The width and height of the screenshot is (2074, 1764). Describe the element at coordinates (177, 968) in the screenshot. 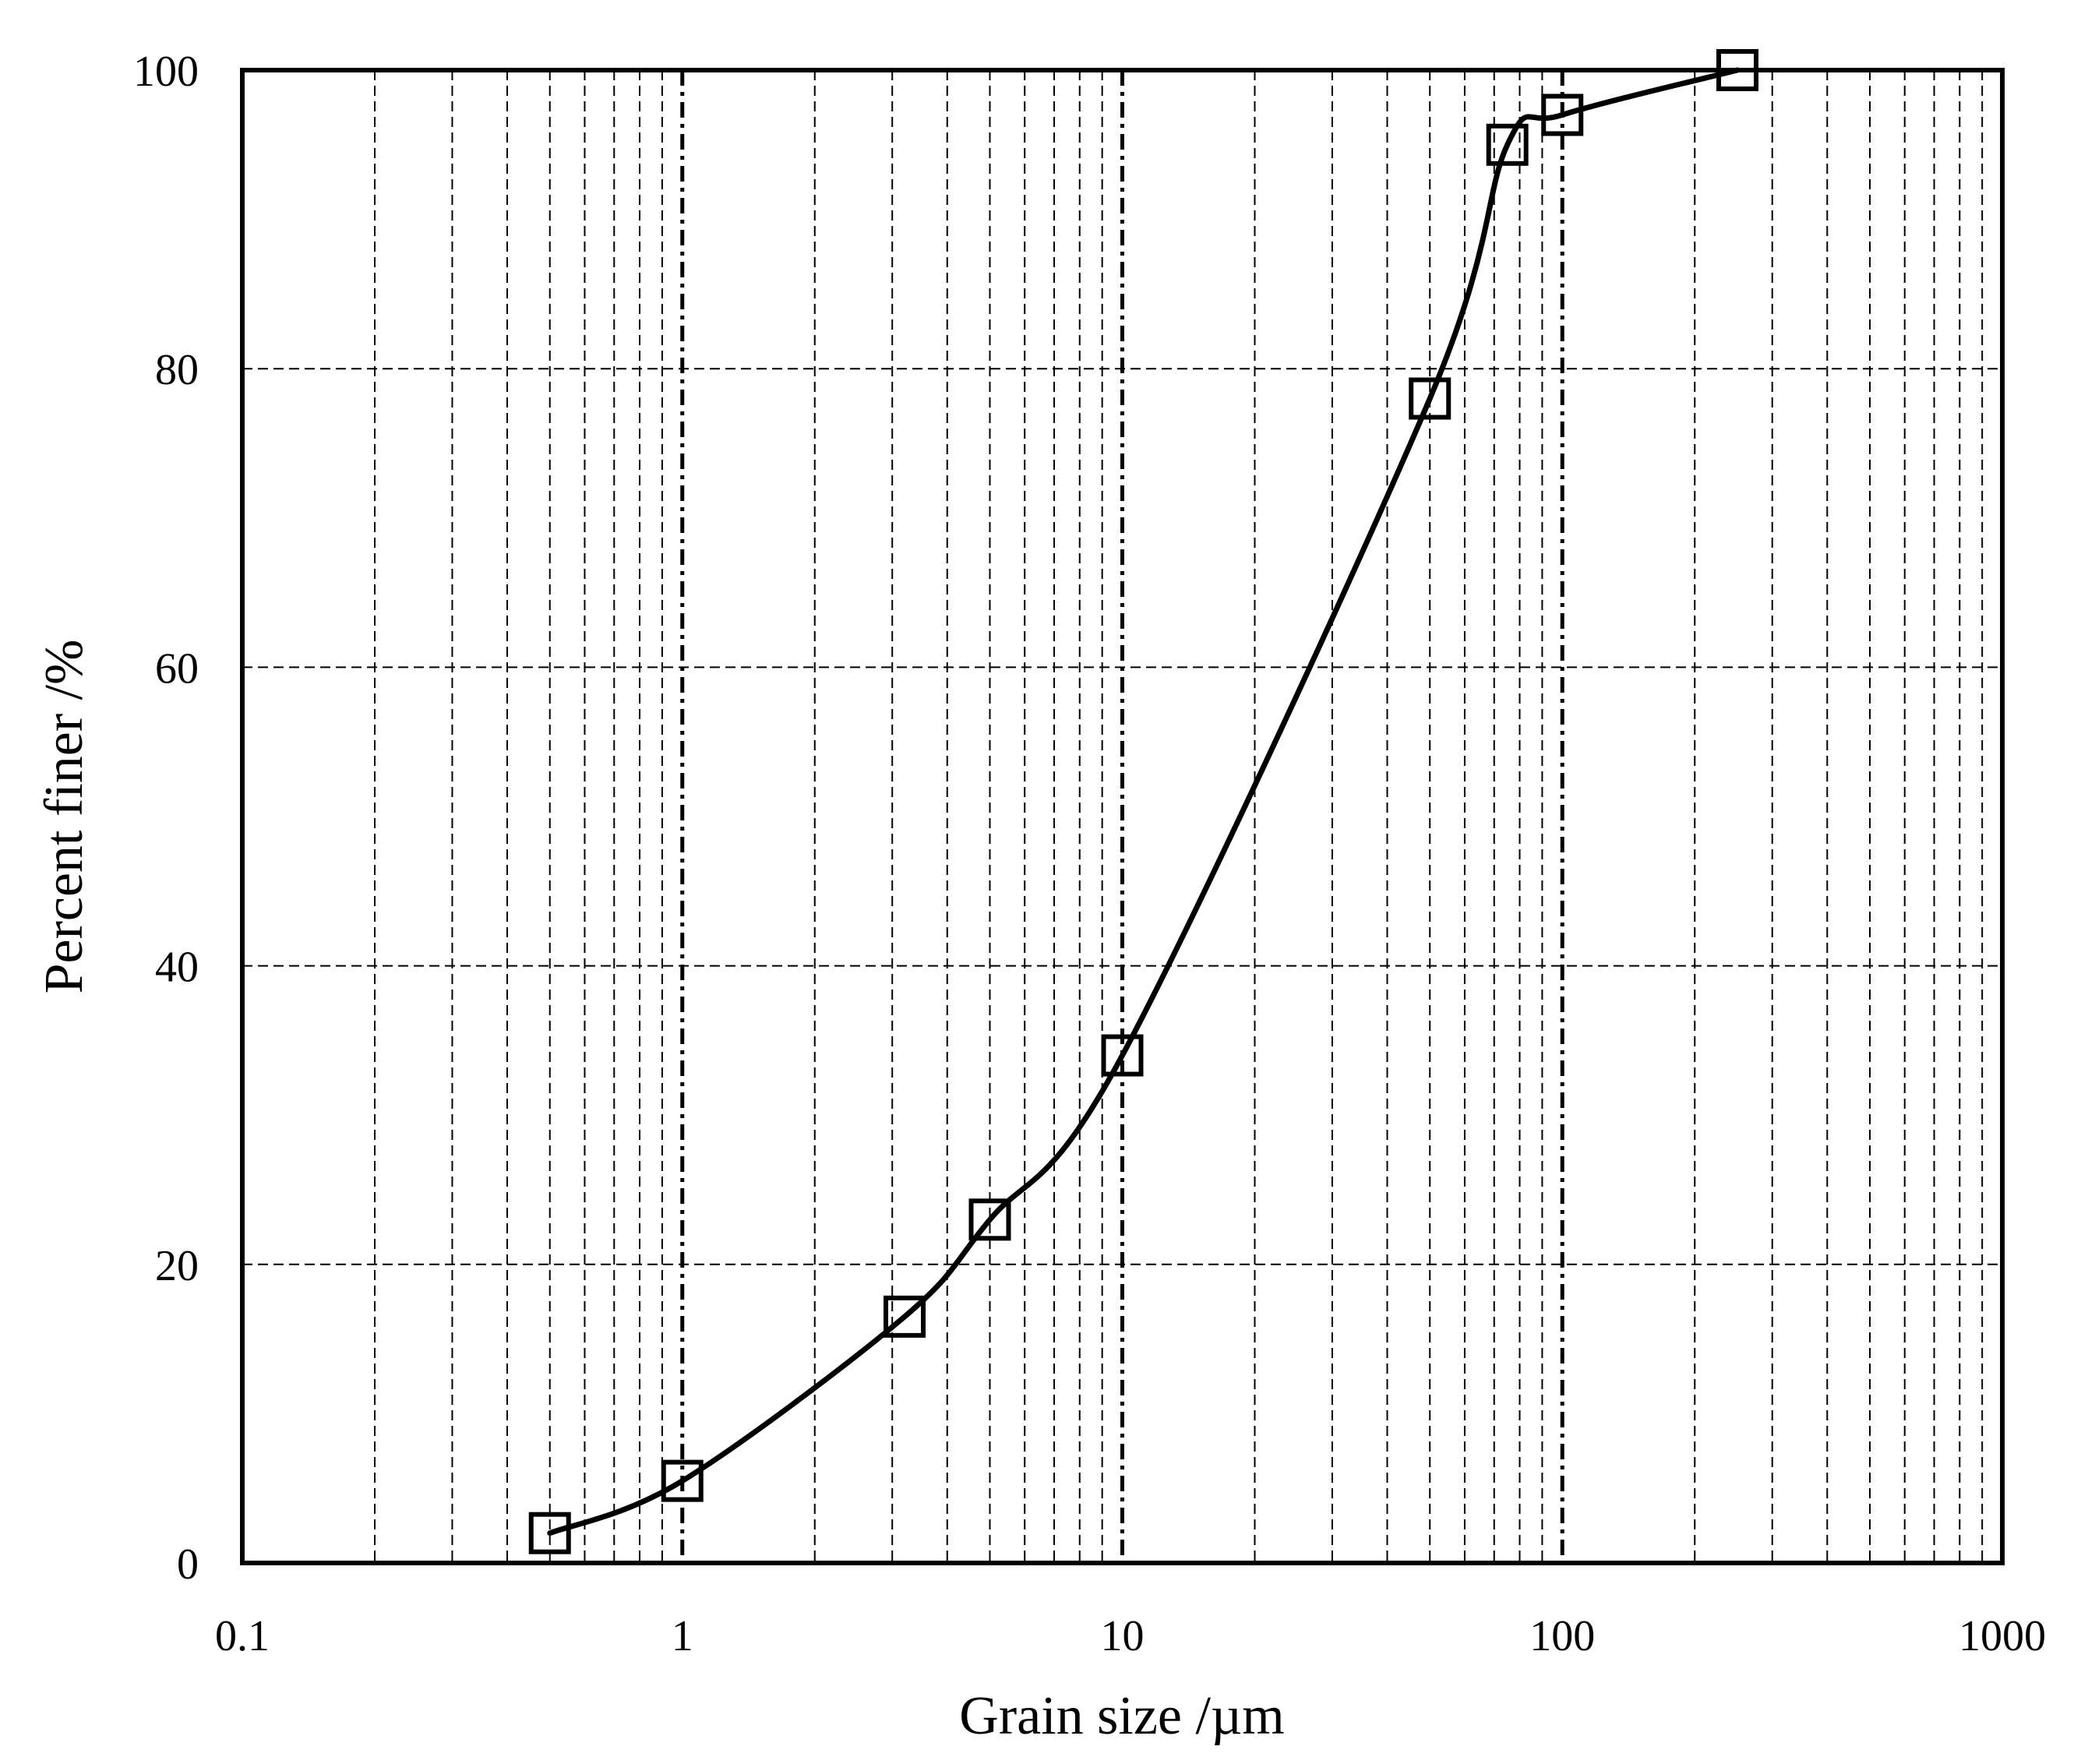

I see `y-tick-label: 40` at that location.